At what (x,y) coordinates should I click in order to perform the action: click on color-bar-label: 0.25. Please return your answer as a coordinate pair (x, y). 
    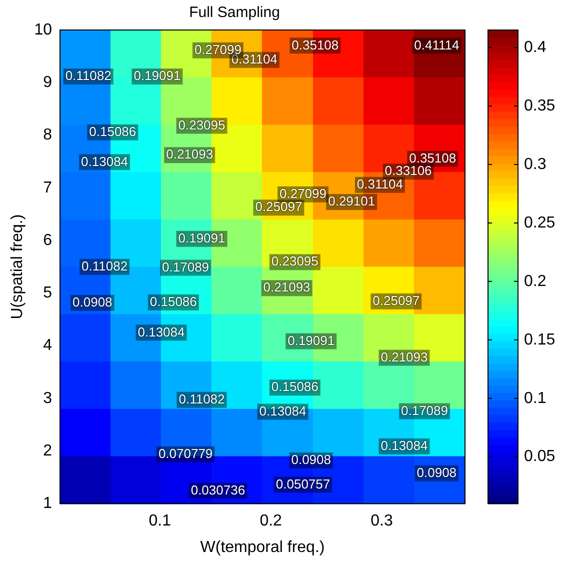
    Looking at the image, I should click on (540, 223).